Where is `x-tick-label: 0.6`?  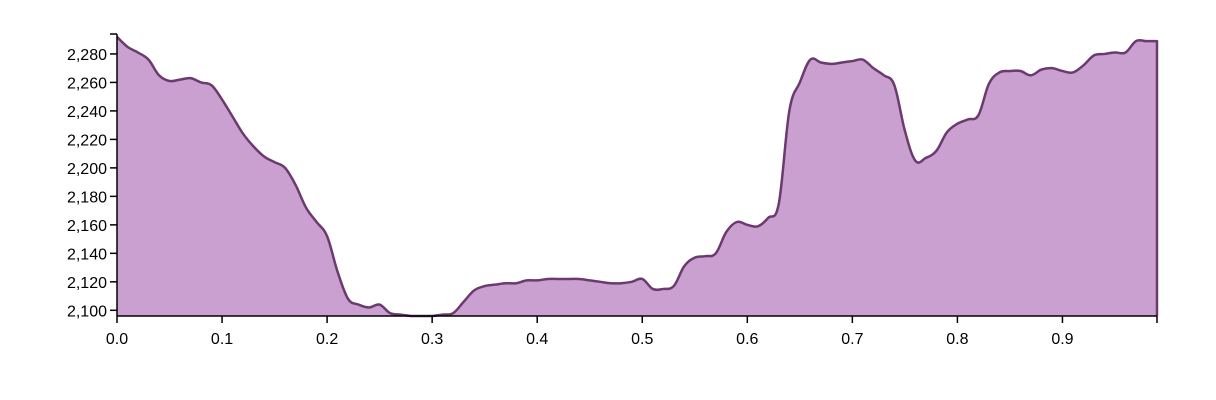
x-tick-label: 0.6 is located at coordinates (747, 339).